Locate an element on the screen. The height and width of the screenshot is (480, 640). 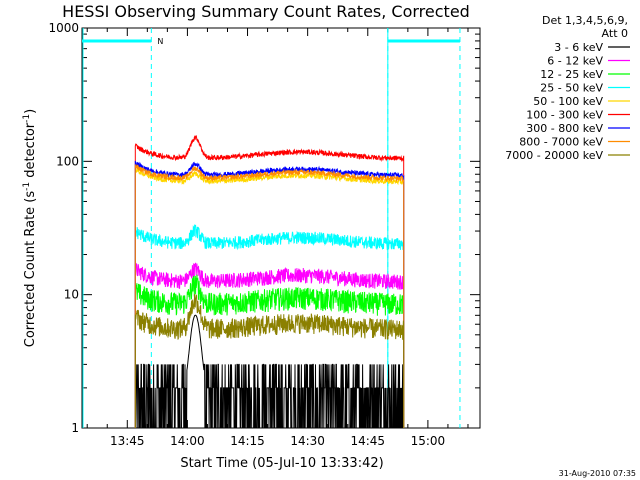
y-axis-label-sup2: -1 is located at coordinates (27, 118).